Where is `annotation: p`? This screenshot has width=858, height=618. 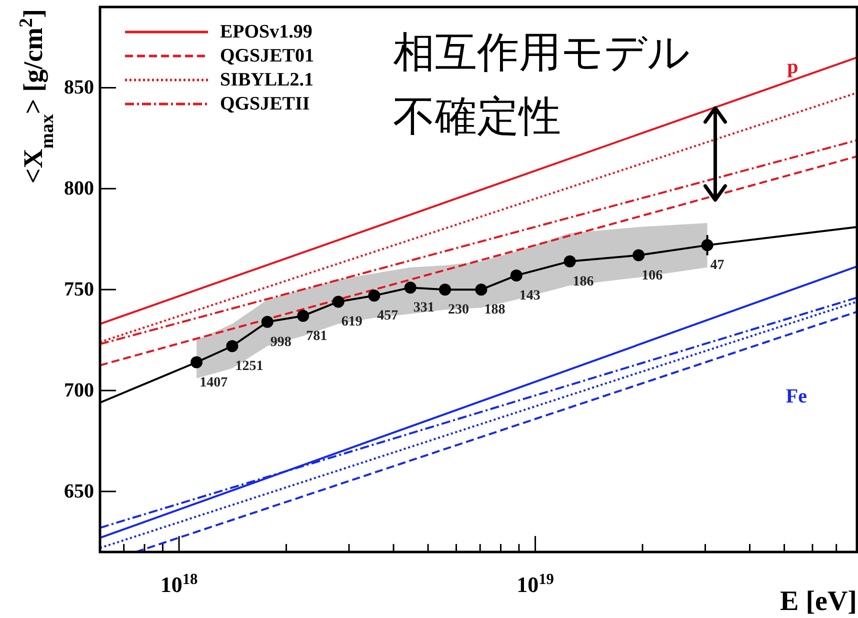
annotation: p is located at coordinates (792, 67).